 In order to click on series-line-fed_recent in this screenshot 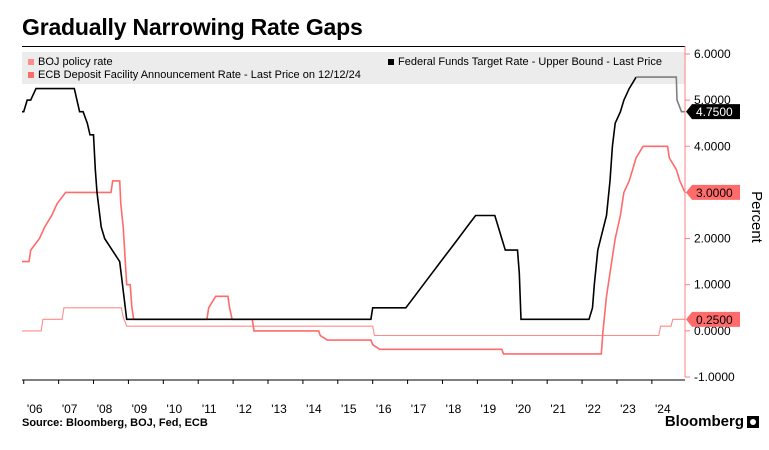, I will do `click(660, 94)`.